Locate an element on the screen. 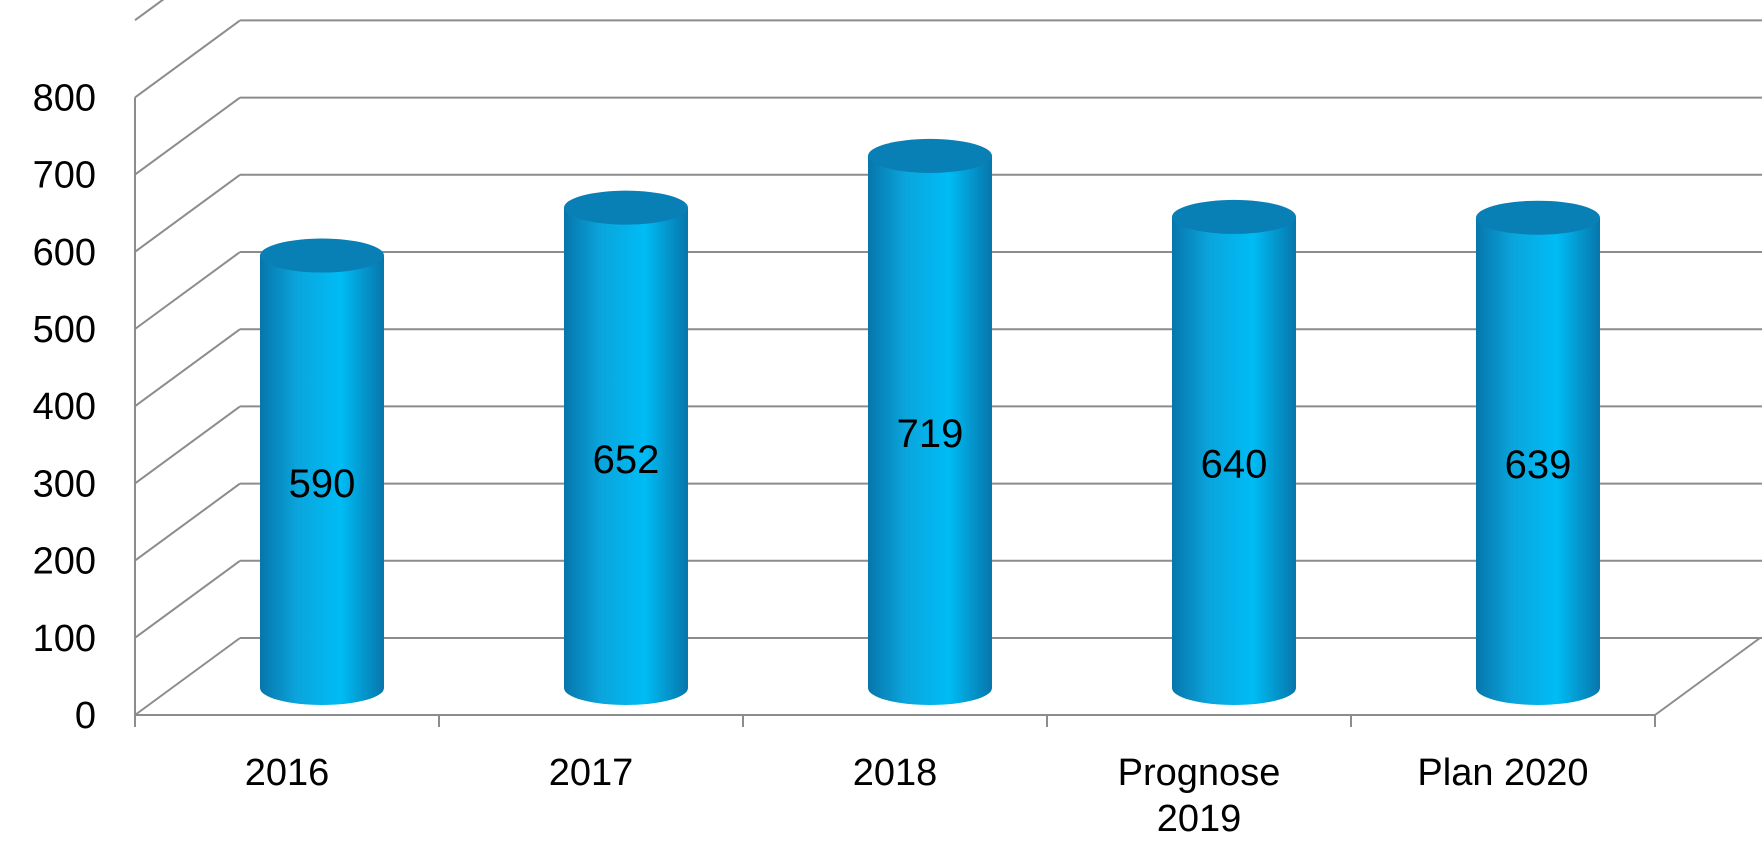  data-label: 640 is located at coordinates (1234, 464).